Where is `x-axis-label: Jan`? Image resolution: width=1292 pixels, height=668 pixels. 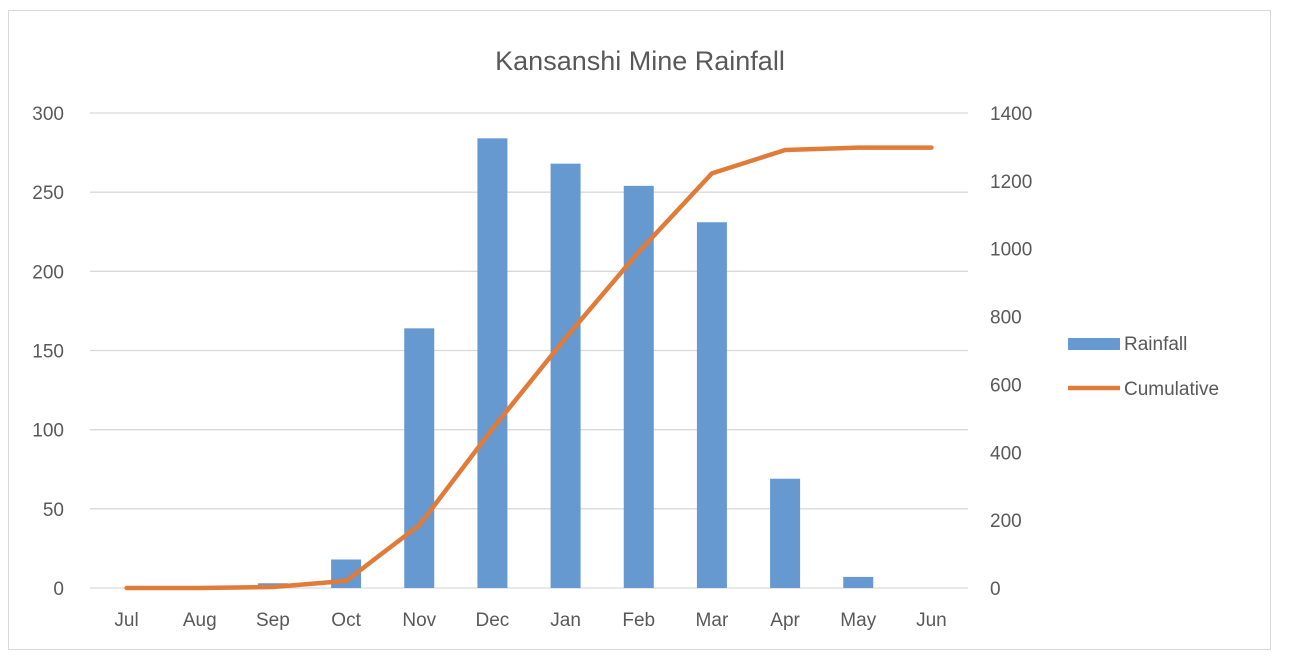
x-axis-label: Jan is located at coordinates (565, 620).